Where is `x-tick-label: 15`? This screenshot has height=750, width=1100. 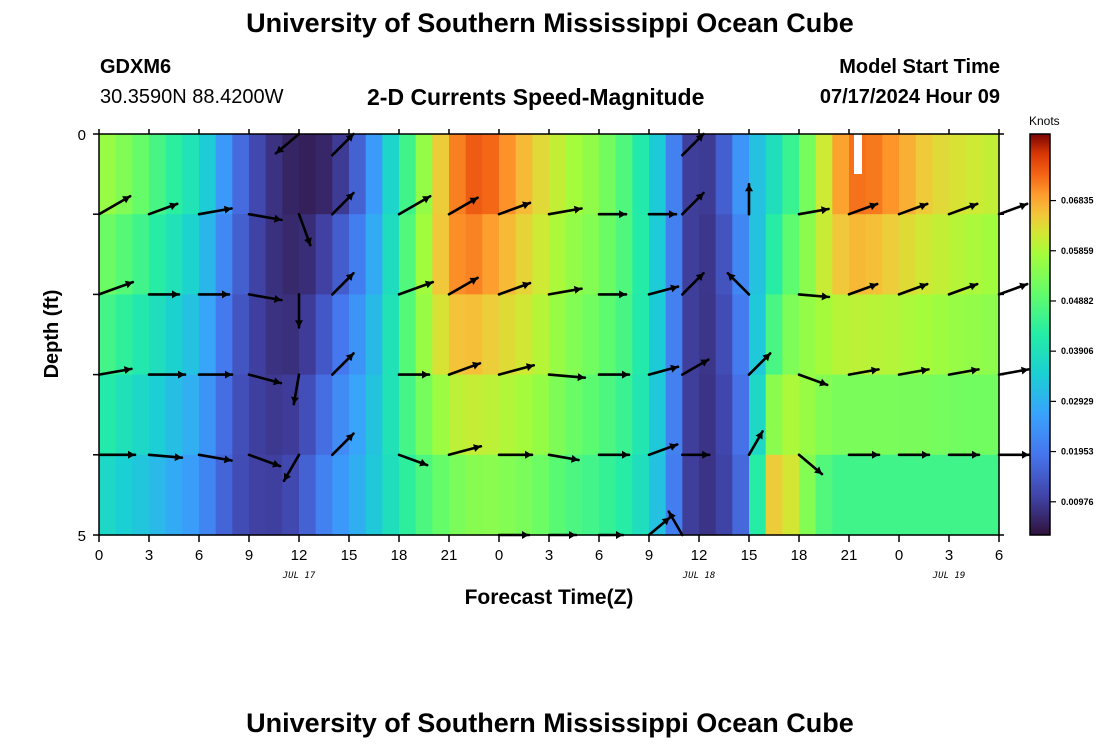 x-tick-label: 15 is located at coordinates (349, 555).